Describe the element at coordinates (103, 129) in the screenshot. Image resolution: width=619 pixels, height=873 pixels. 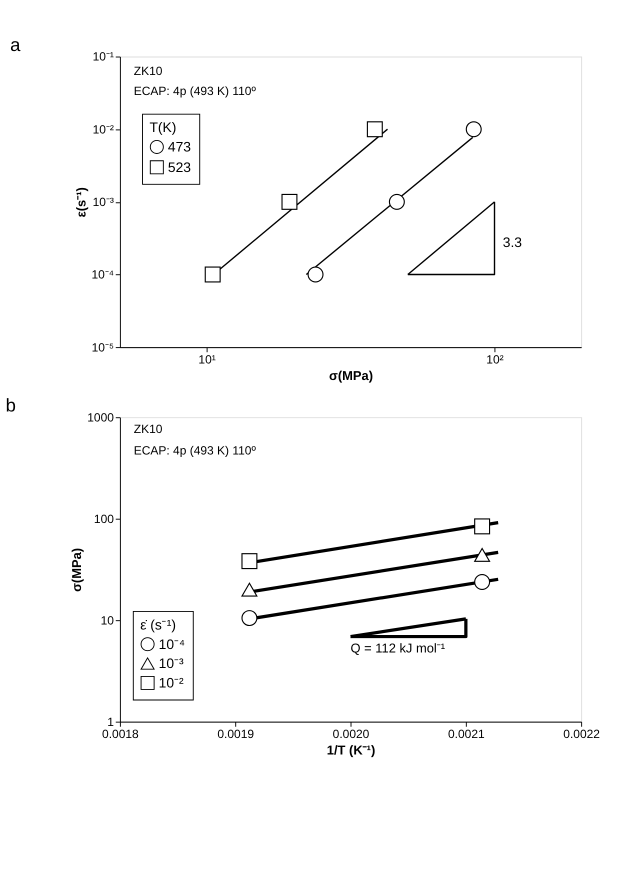
I see `y-tick-label: 10⁻²` at that location.